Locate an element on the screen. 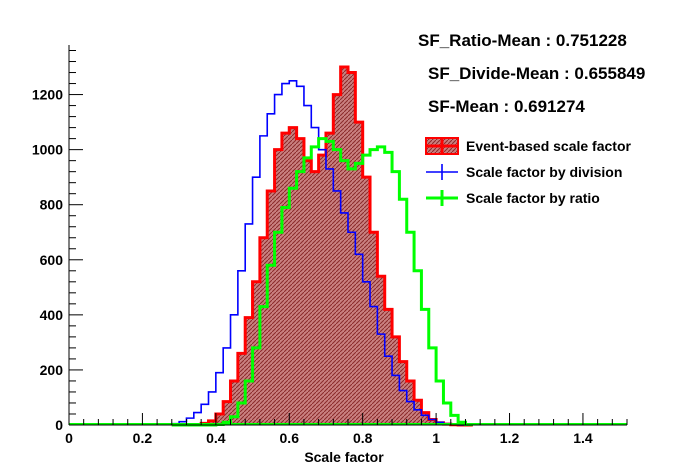 The image size is (696, 472). y-tick-label: 1200 is located at coordinates (47, 95).